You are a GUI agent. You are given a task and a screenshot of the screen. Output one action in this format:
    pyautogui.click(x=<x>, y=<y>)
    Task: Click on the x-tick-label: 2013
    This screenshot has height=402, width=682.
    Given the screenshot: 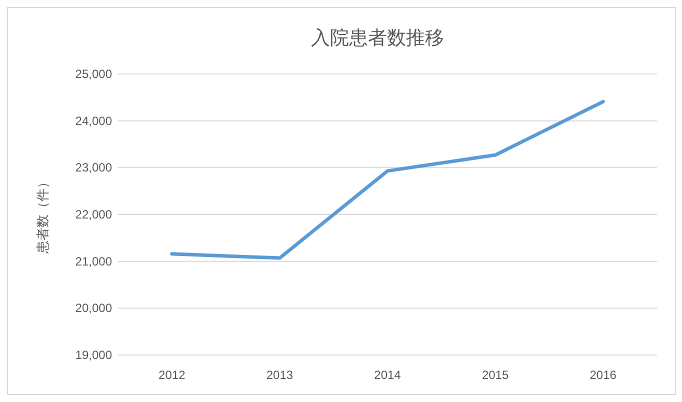 What is the action you would take?
    pyautogui.click(x=280, y=375)
    